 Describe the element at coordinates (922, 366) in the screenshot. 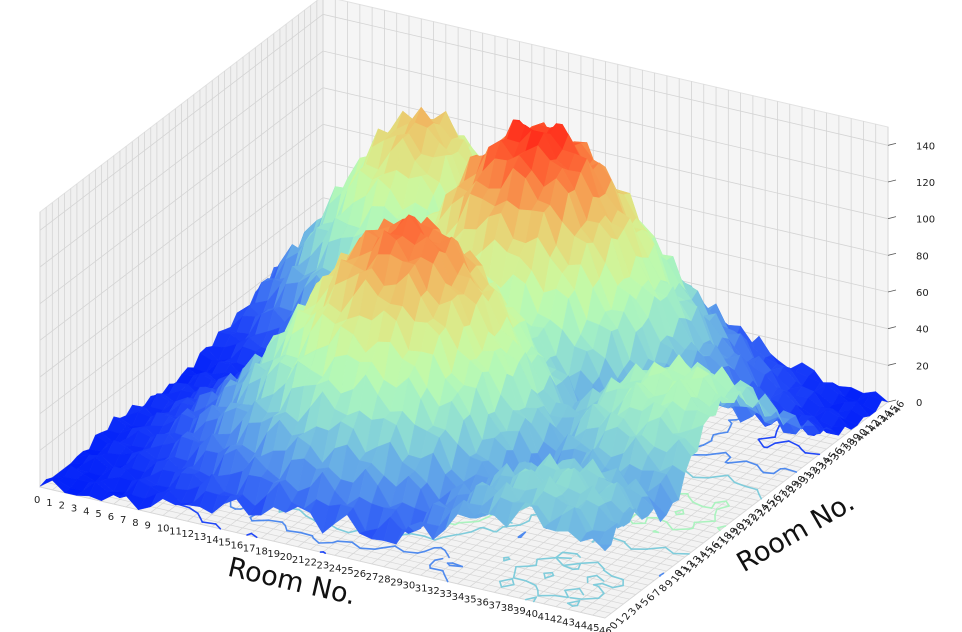

I see `z-tick-label: 20` at that location.